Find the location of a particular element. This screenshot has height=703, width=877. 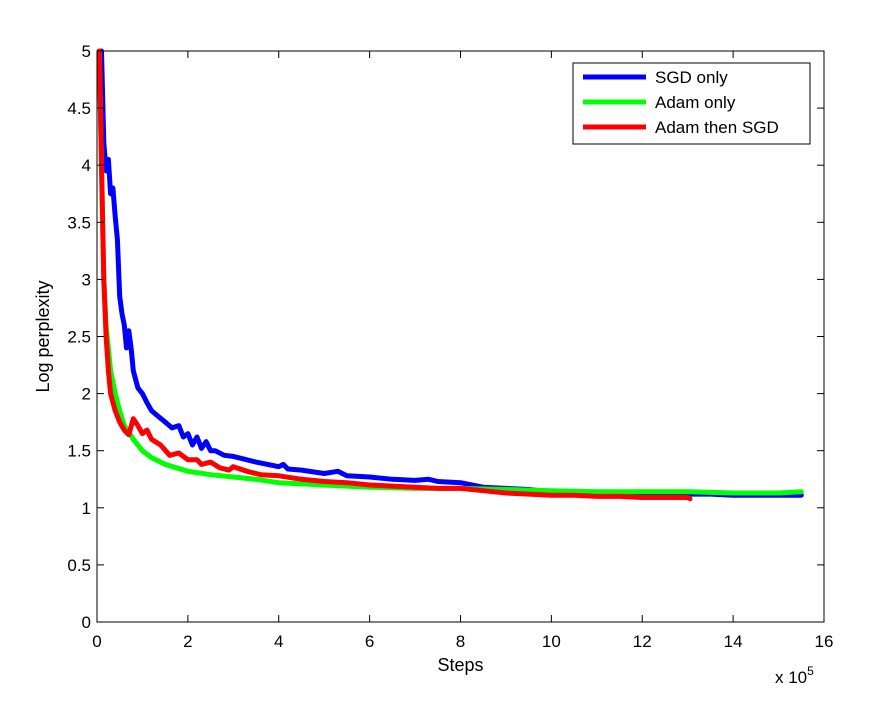

y-tick-label: 0 is located at coordinates (86, 622).